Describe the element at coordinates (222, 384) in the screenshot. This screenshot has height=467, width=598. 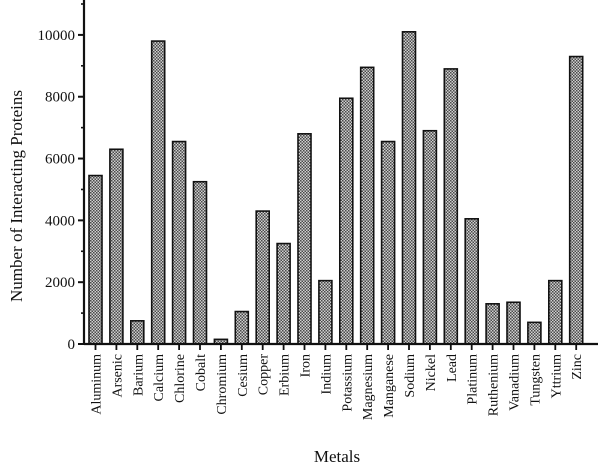
I see `x-tick-label-chromium: Chromium` at that location.